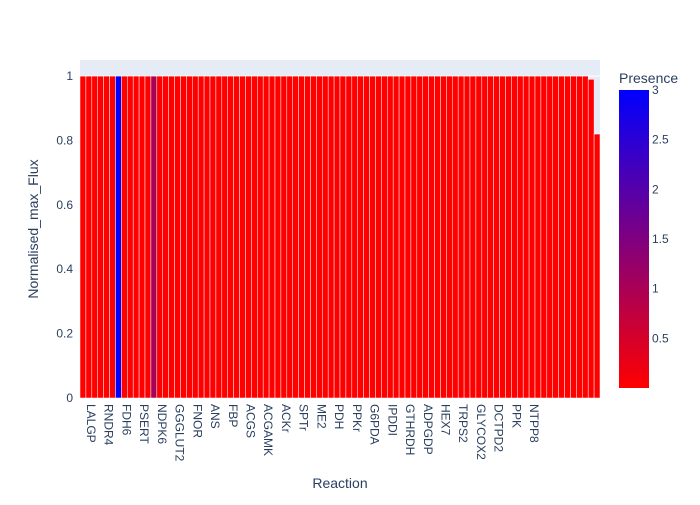 The height and width of the screenshot is (505, 700). I want to click on colorbar-tick-label: 2.5, so click(660, 140).